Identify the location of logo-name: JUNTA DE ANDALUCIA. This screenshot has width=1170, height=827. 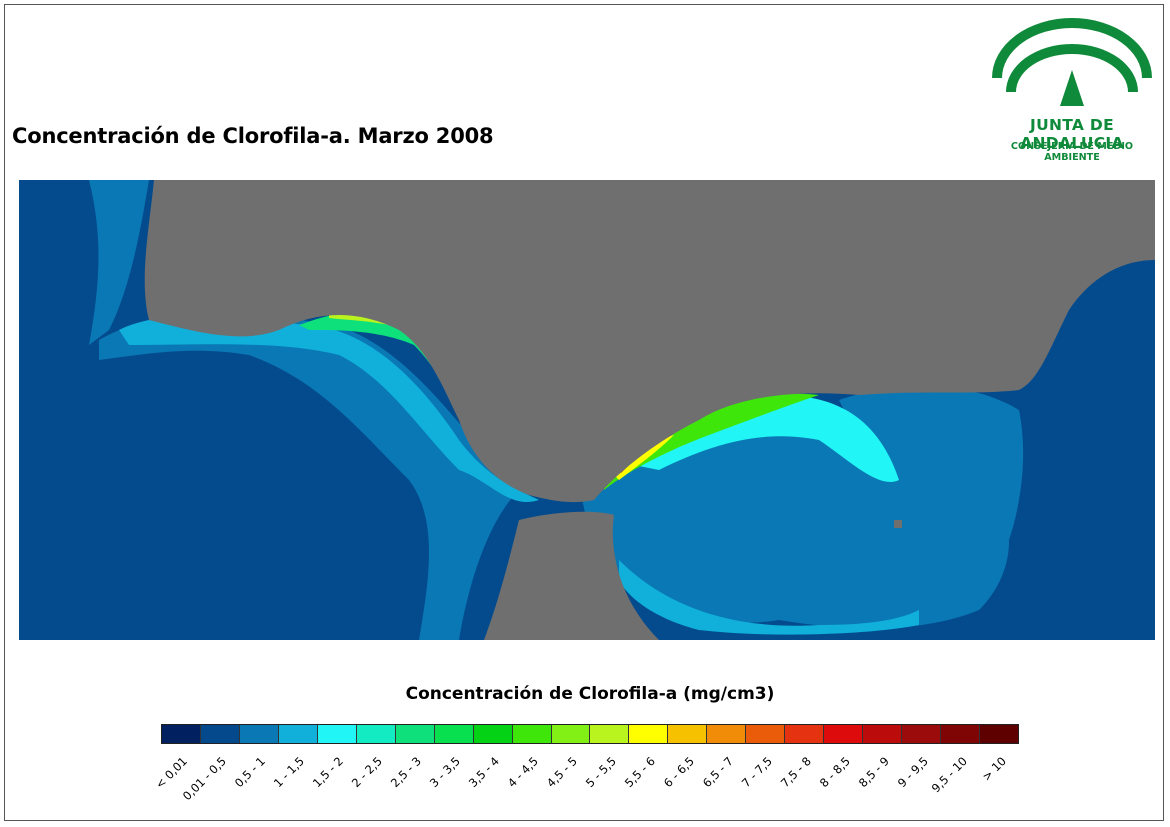
(1072, 134).